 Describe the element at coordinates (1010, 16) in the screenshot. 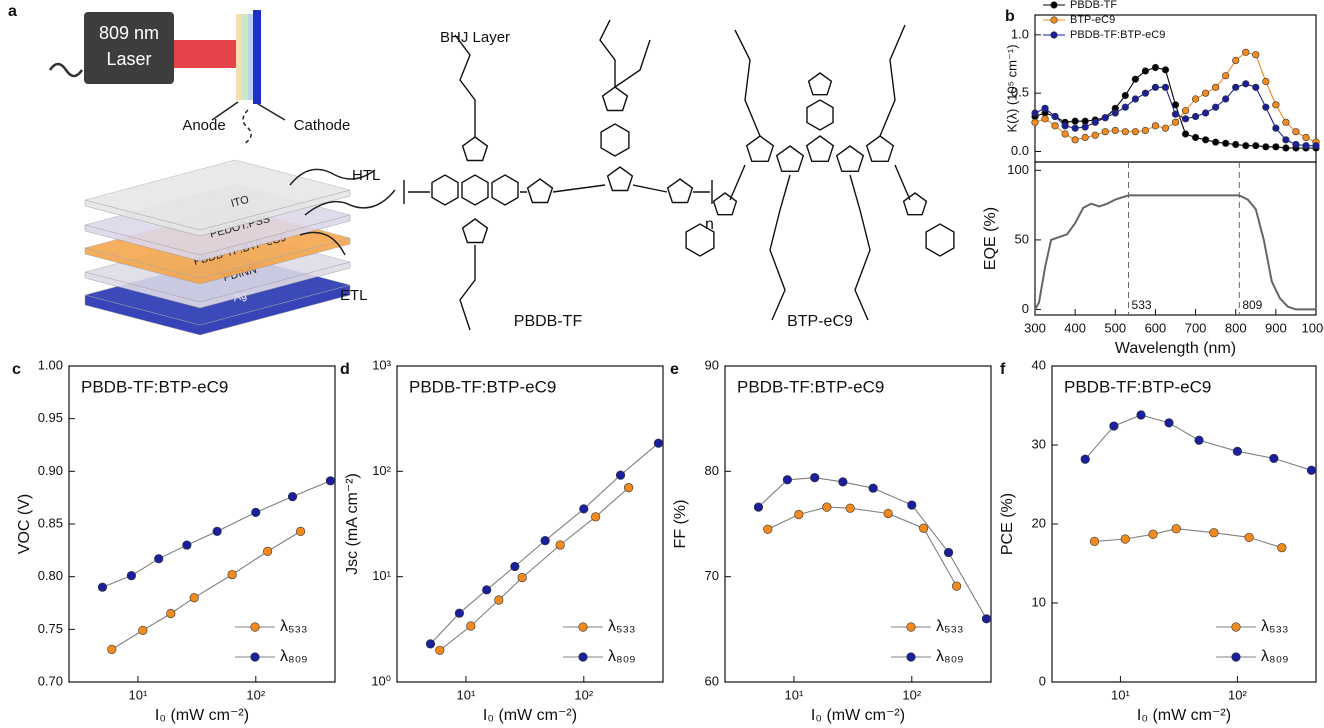

I see `panel-letter: b` at that location.